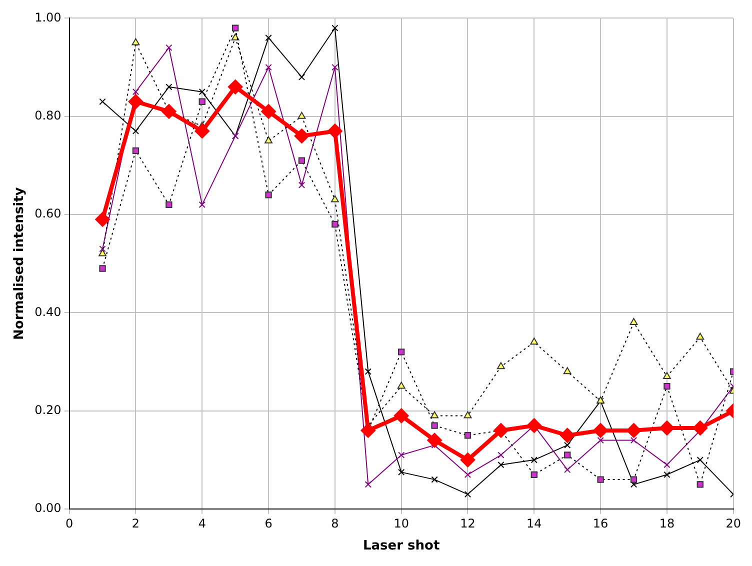 The height and width of the screenshot is (566, 752). Describe the element at coordinates (401, 523) in the screenshot. I see `x-tick-label: 10` at that location.